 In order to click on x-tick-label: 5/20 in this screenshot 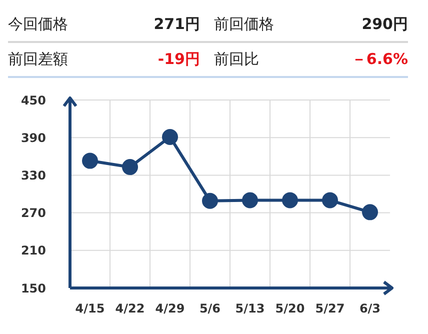, I will do `click(290, 309)`.